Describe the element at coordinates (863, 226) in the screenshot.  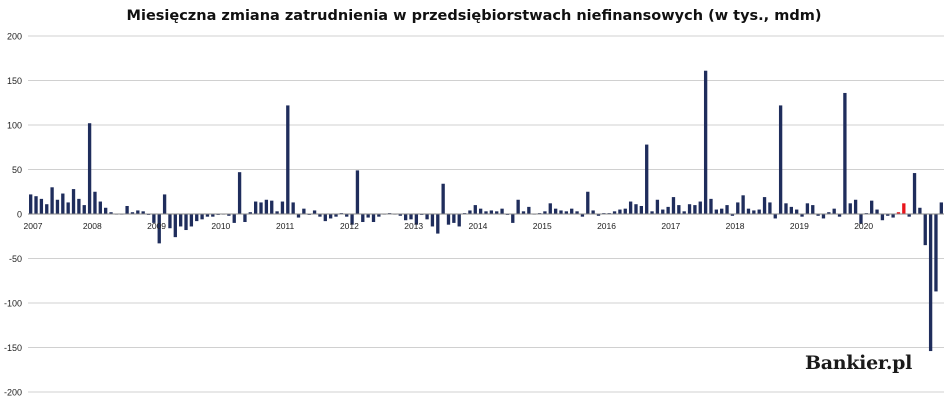
I see `x-tick-label: 2020` at that location.